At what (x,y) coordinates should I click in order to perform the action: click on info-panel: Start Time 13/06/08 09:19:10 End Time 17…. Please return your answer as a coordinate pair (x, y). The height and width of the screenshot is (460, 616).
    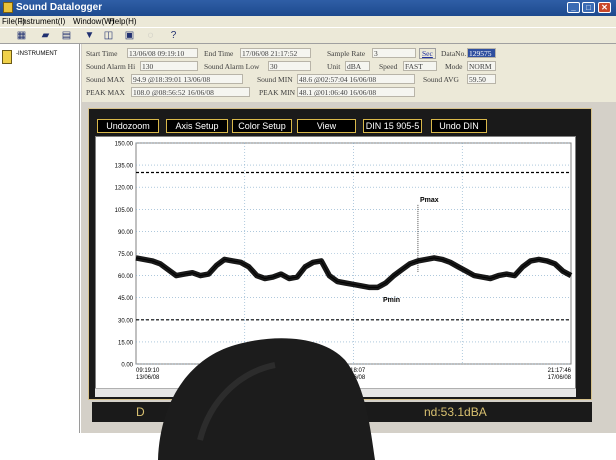
    Looking at the image, I should click on (349, 73).